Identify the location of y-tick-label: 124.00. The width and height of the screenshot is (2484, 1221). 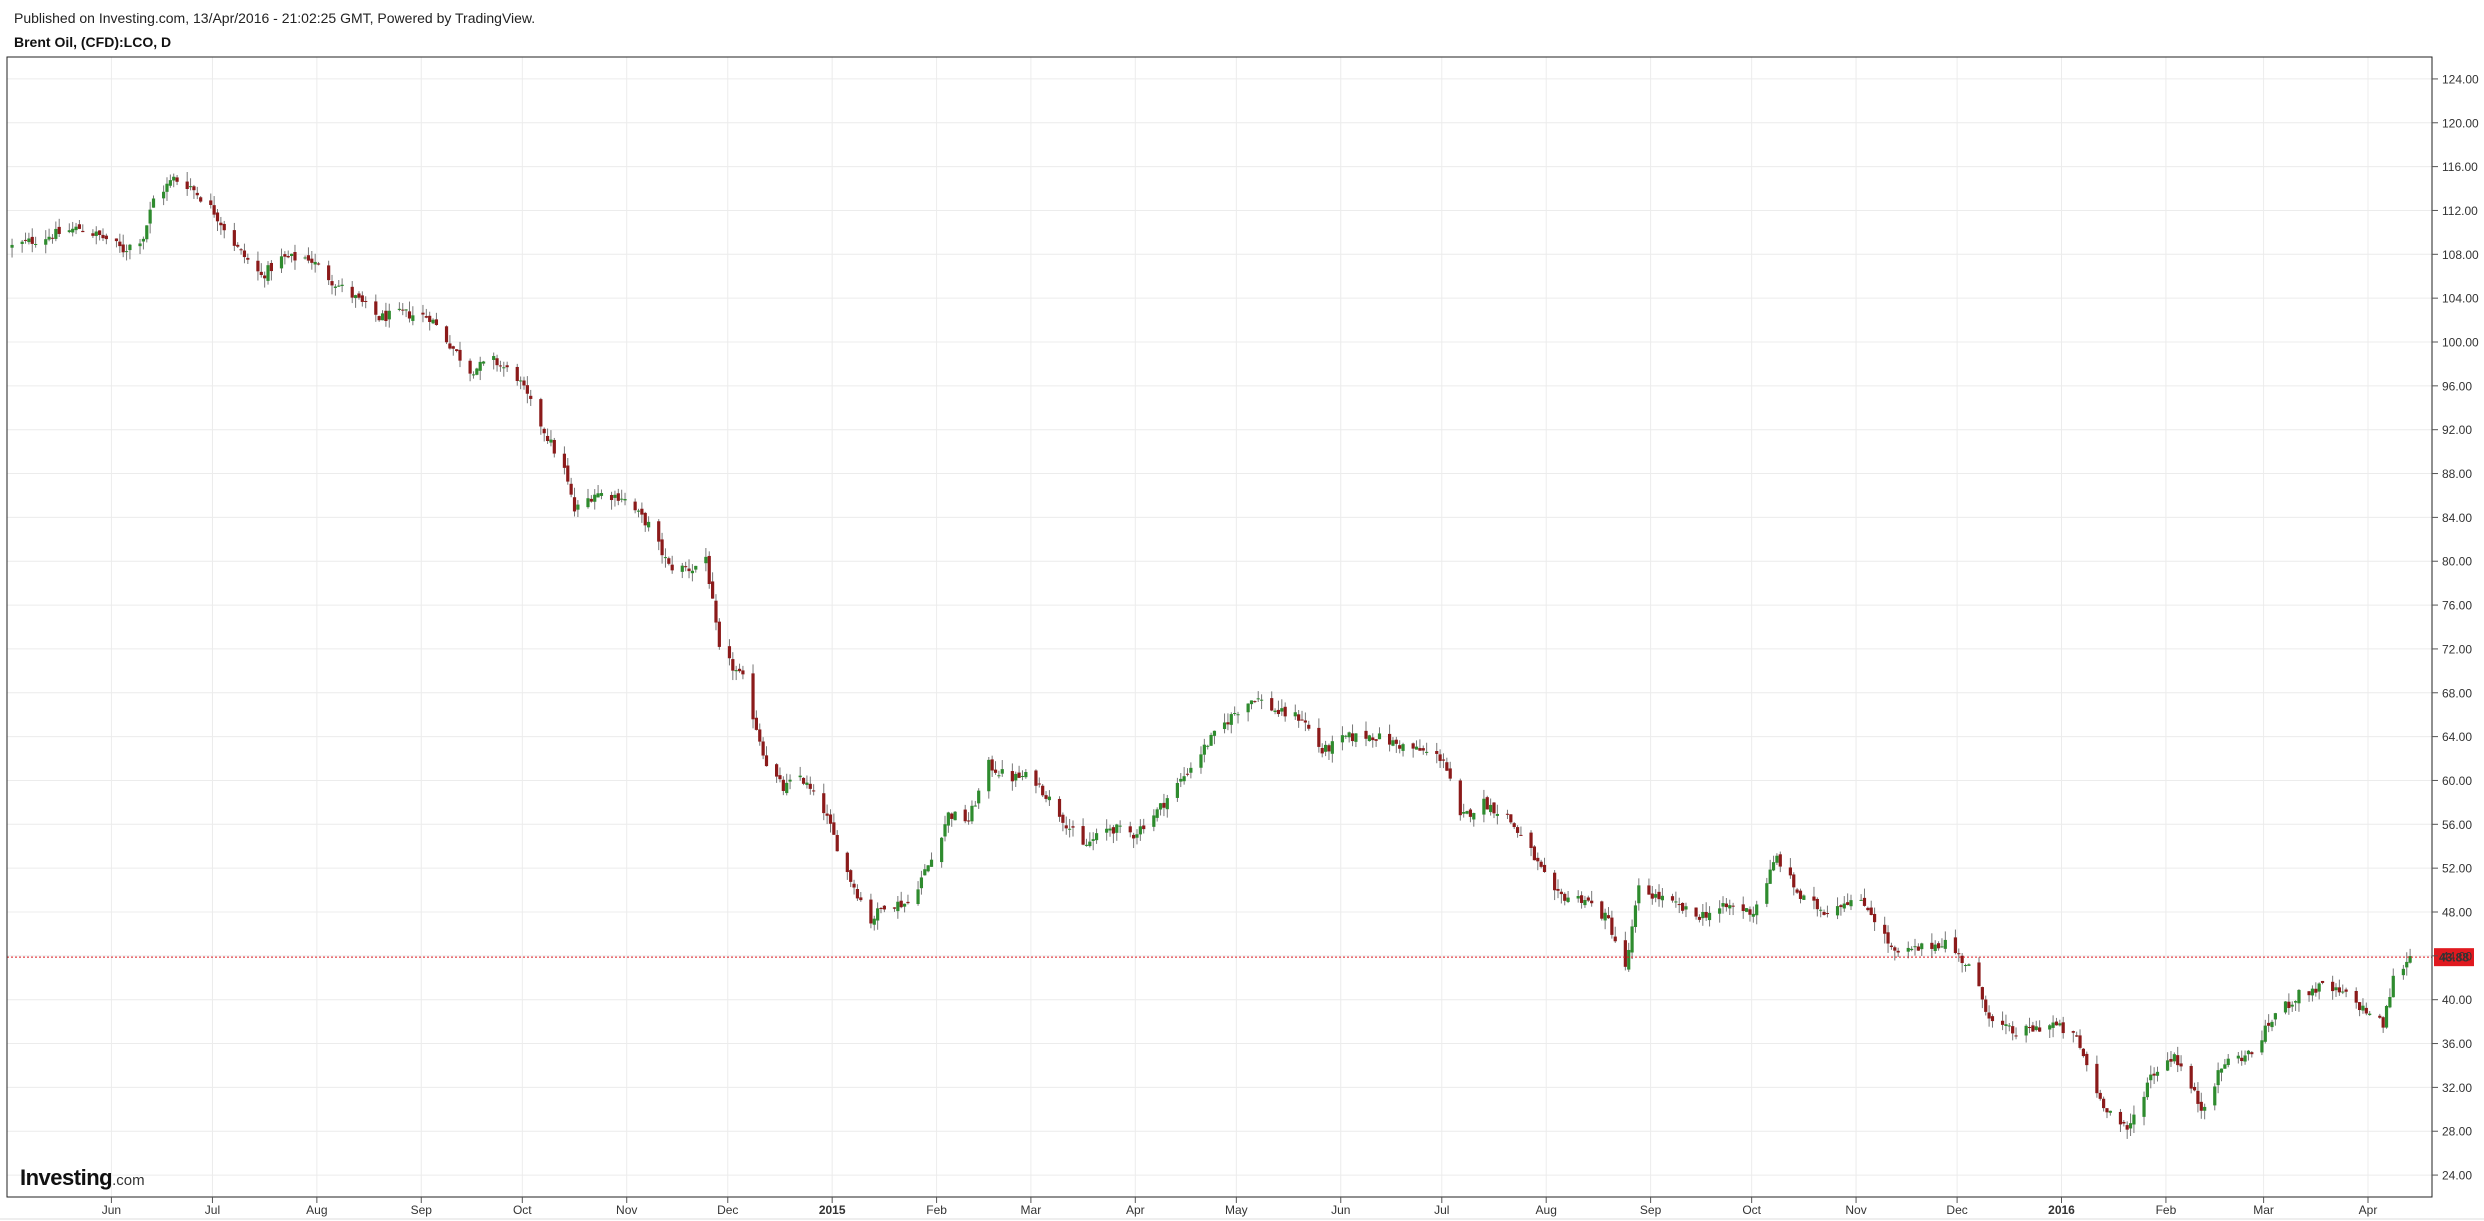
(2460, 79).